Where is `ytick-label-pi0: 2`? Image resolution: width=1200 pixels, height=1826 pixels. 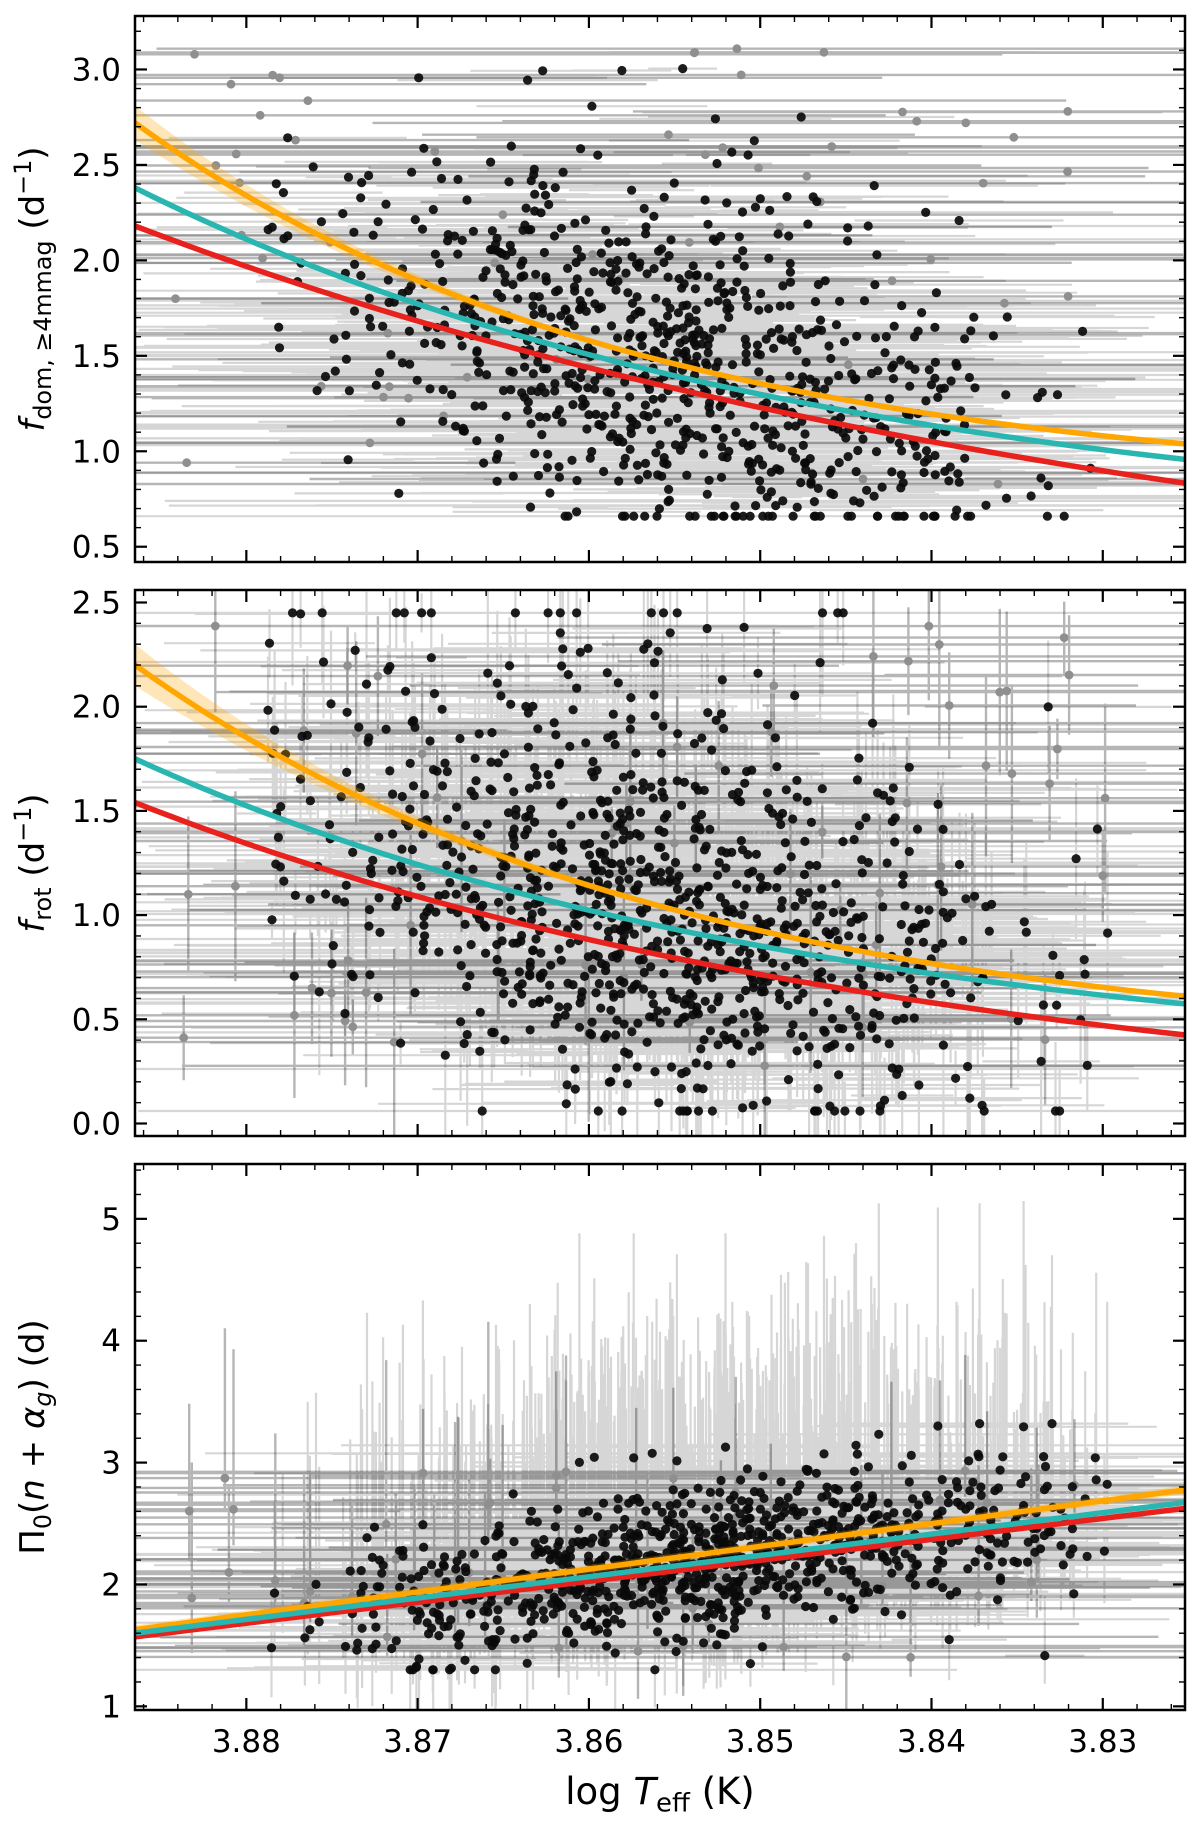 ytick-label-pi0: 2 is located at coordinates (111, 1585).